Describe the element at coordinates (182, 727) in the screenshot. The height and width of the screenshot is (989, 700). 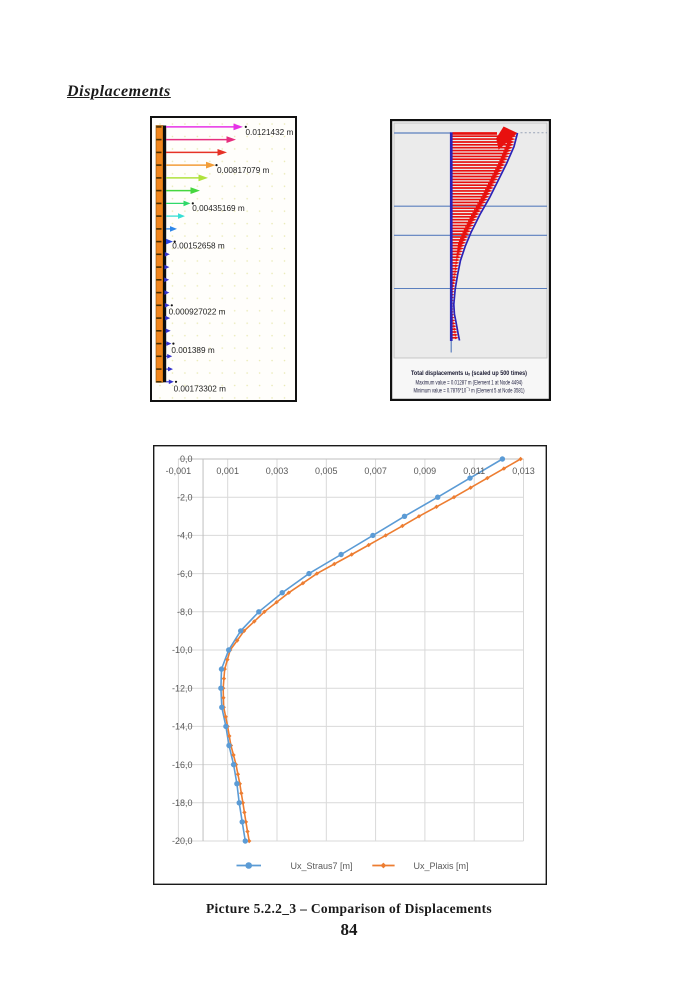
I see `svg-text: -14,0` at that location.